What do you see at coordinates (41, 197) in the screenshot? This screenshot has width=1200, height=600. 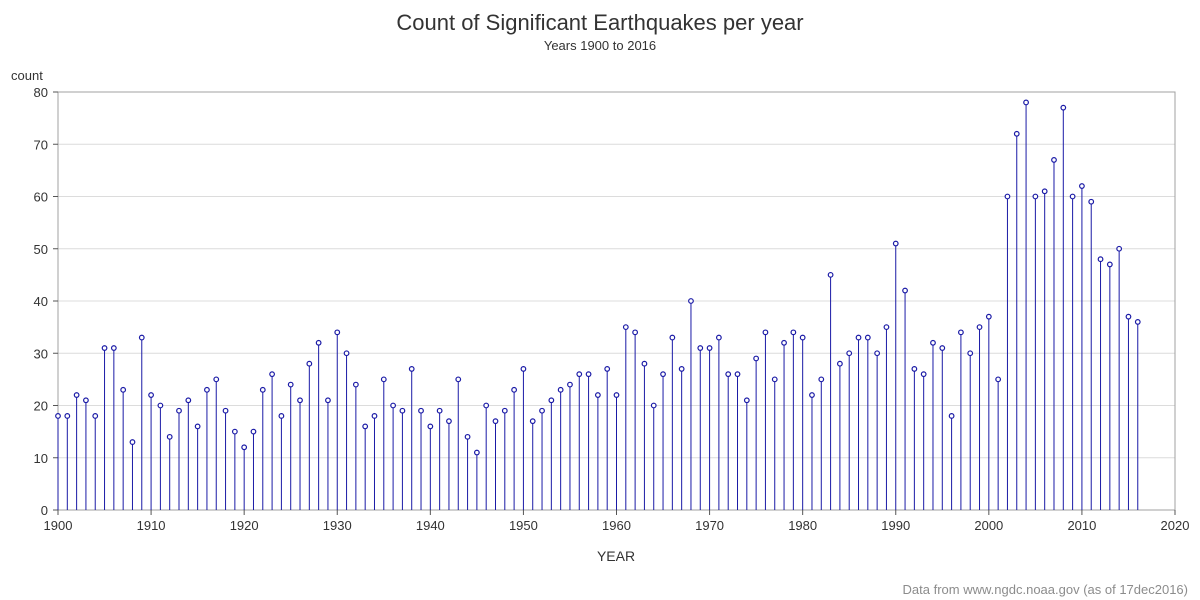 I see `y-tick-label: 60` at bounding box center [41, 197].